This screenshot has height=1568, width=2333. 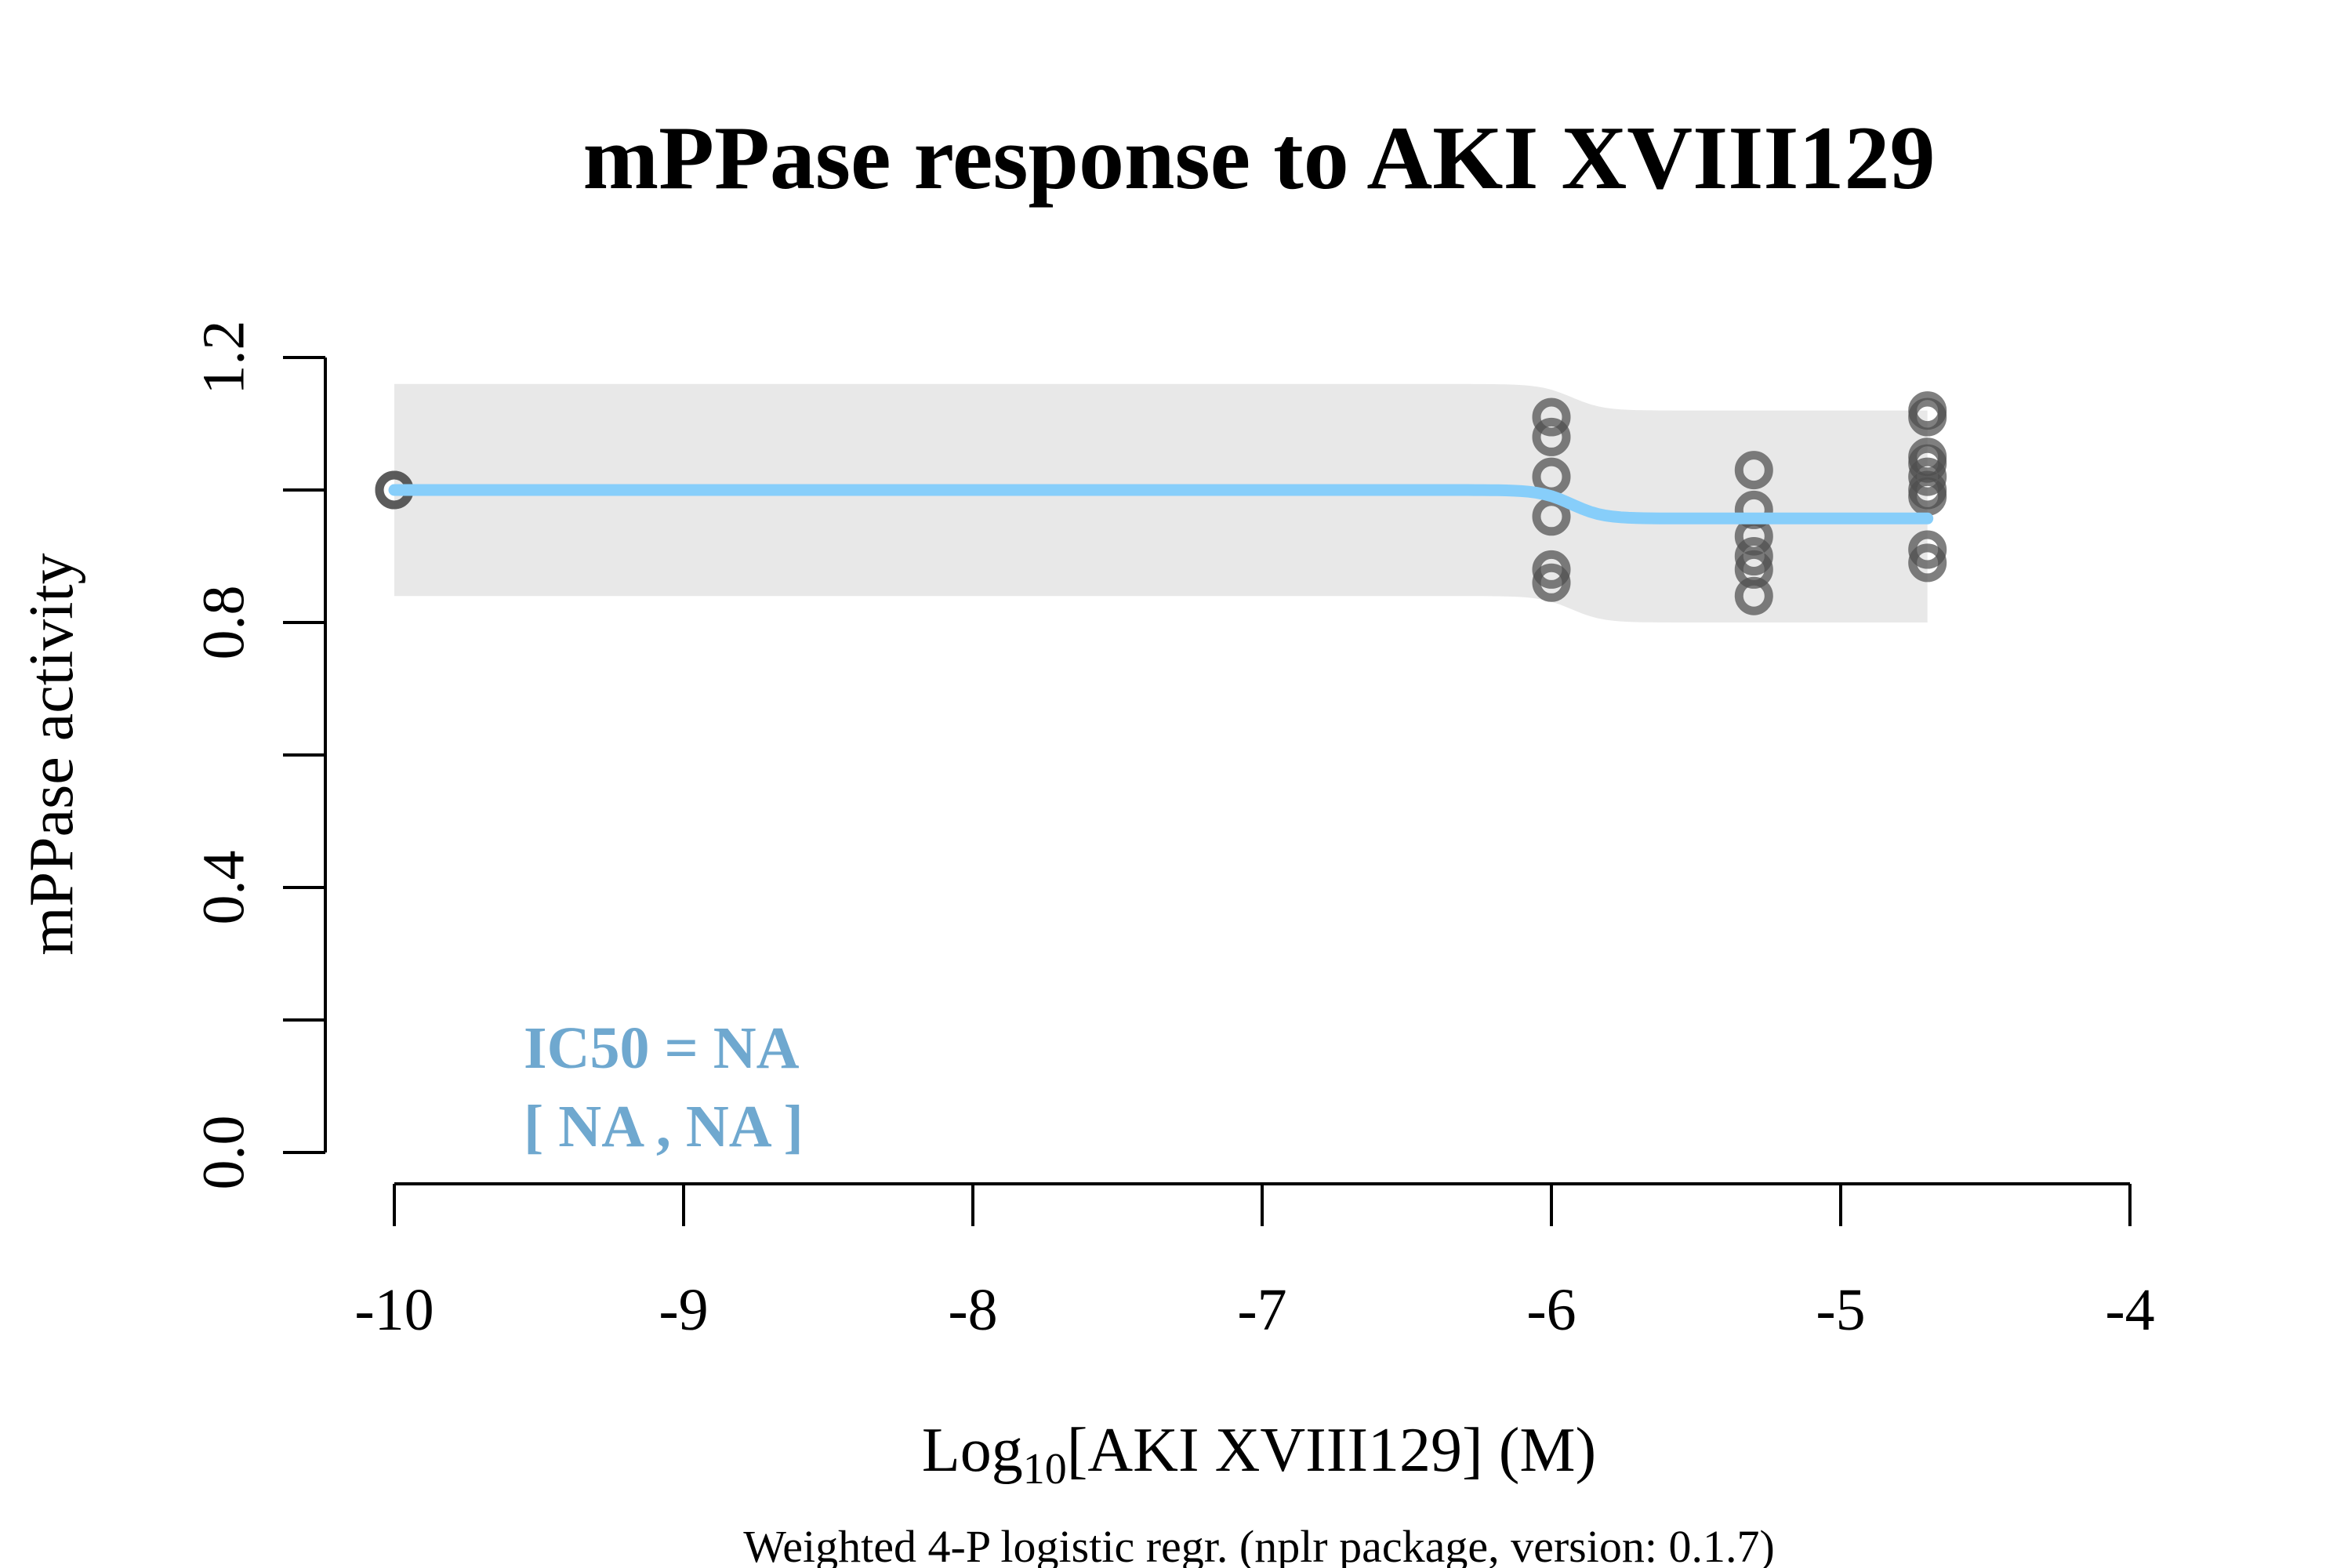 I want to click on x-tick-label: -5, so click(x=1840, y=1310).